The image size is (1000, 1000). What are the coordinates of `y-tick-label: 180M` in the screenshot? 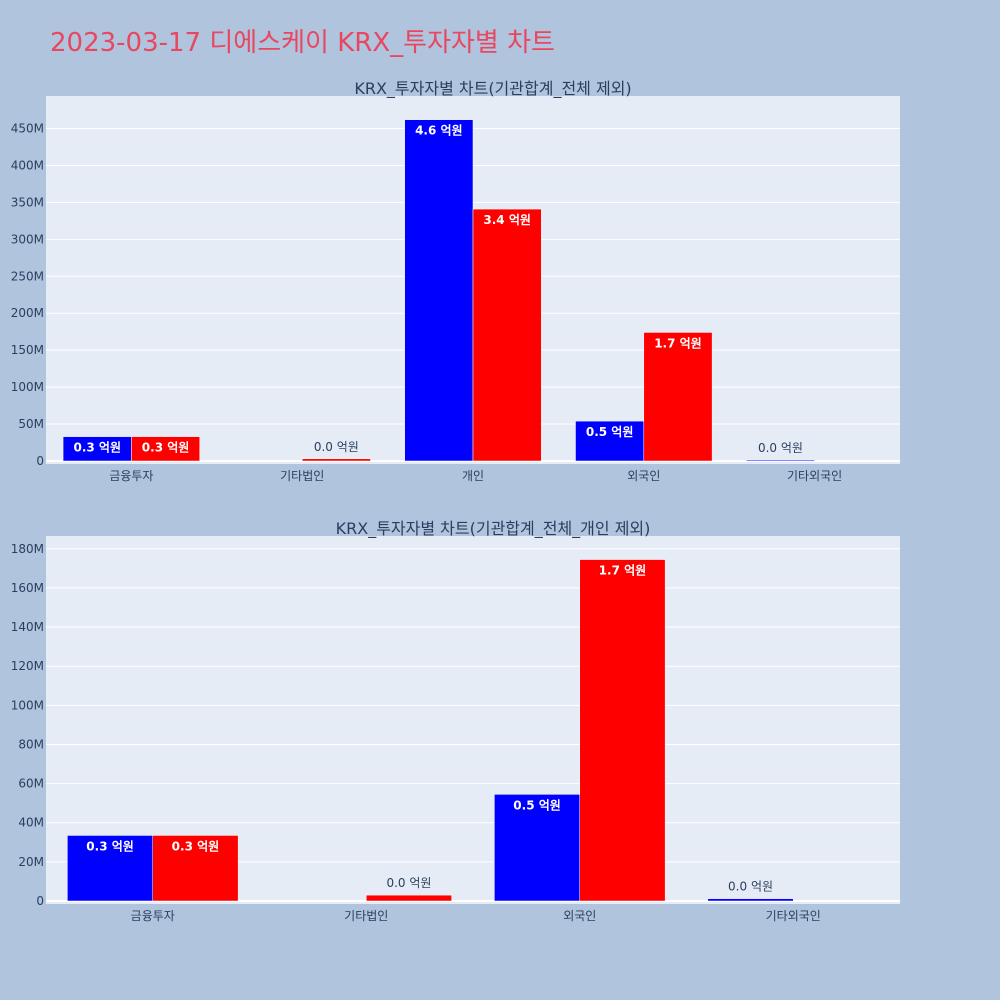 It's located at (27, 549).